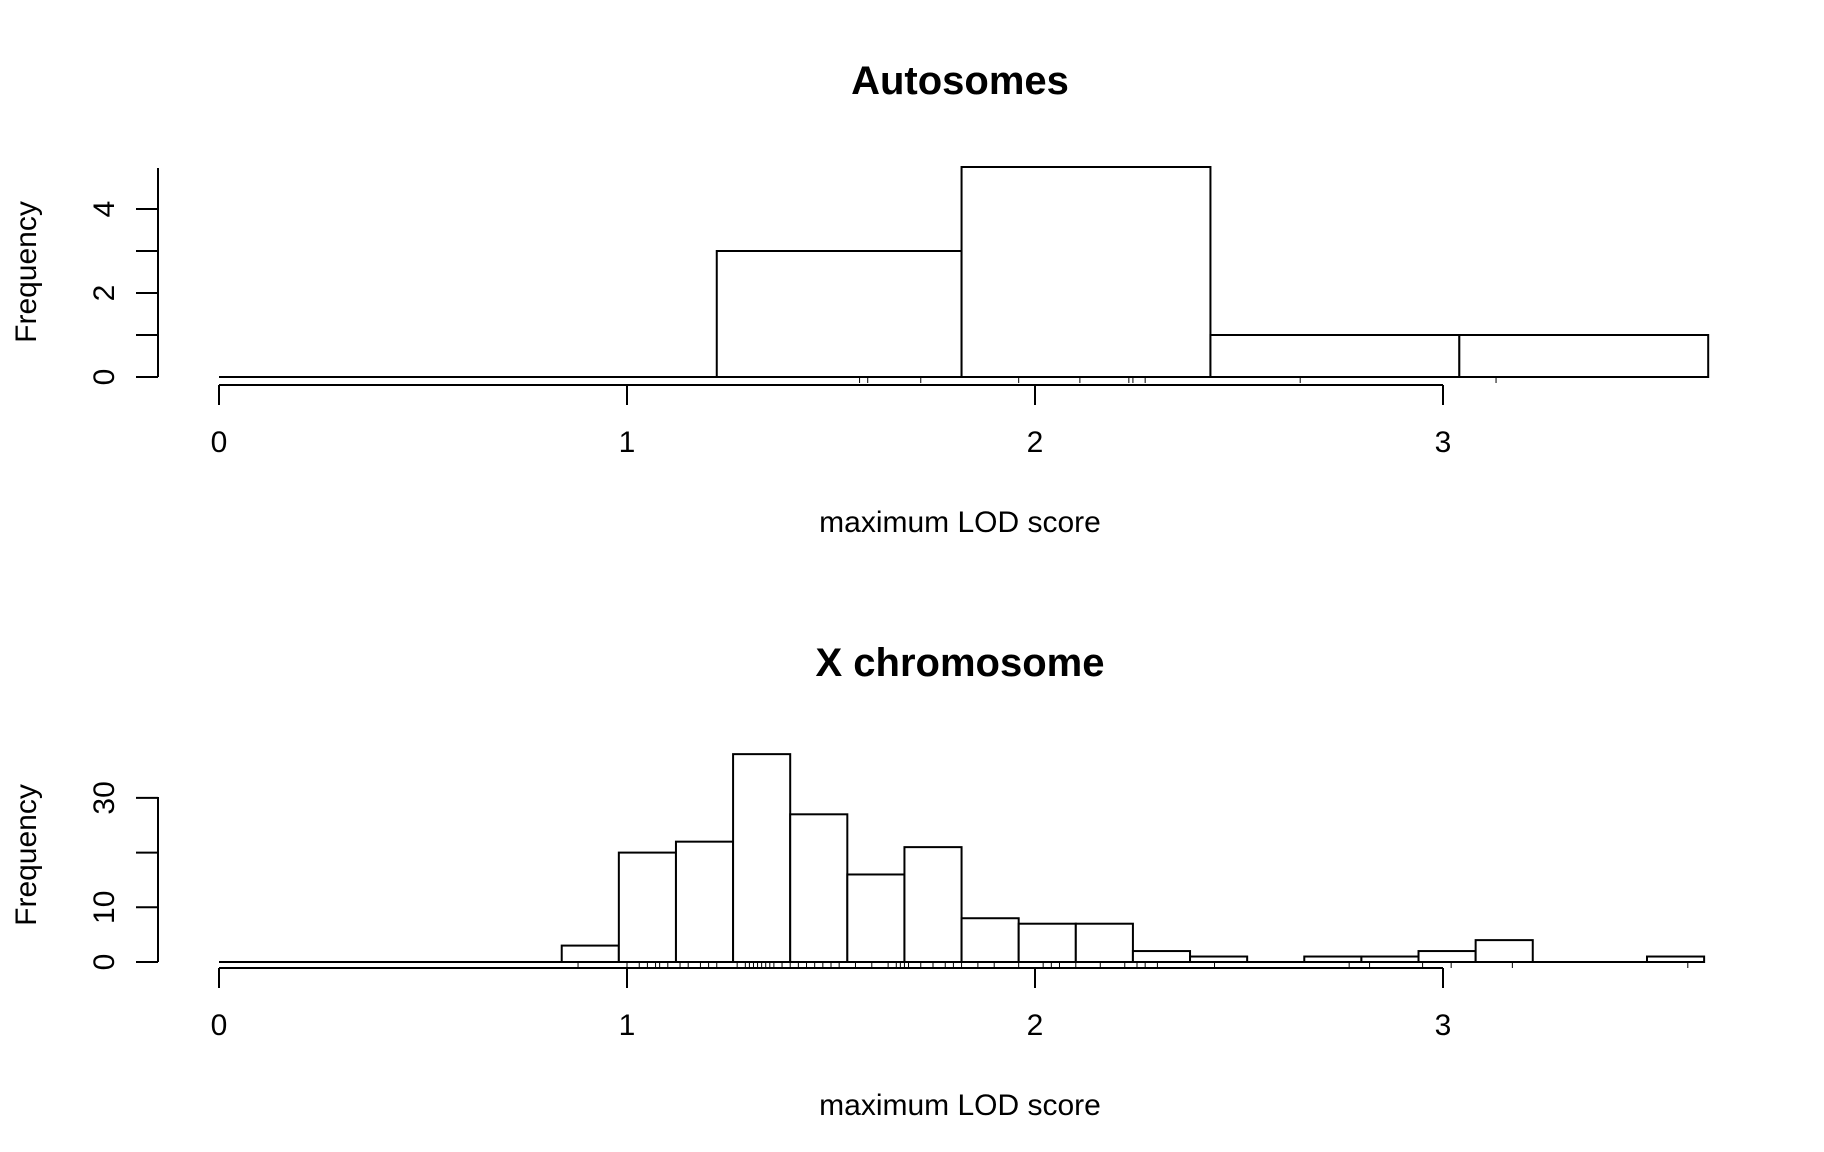 The image size is (1824, 1152). I want to click on y-axis: 0 10 30, so click(123, 876).